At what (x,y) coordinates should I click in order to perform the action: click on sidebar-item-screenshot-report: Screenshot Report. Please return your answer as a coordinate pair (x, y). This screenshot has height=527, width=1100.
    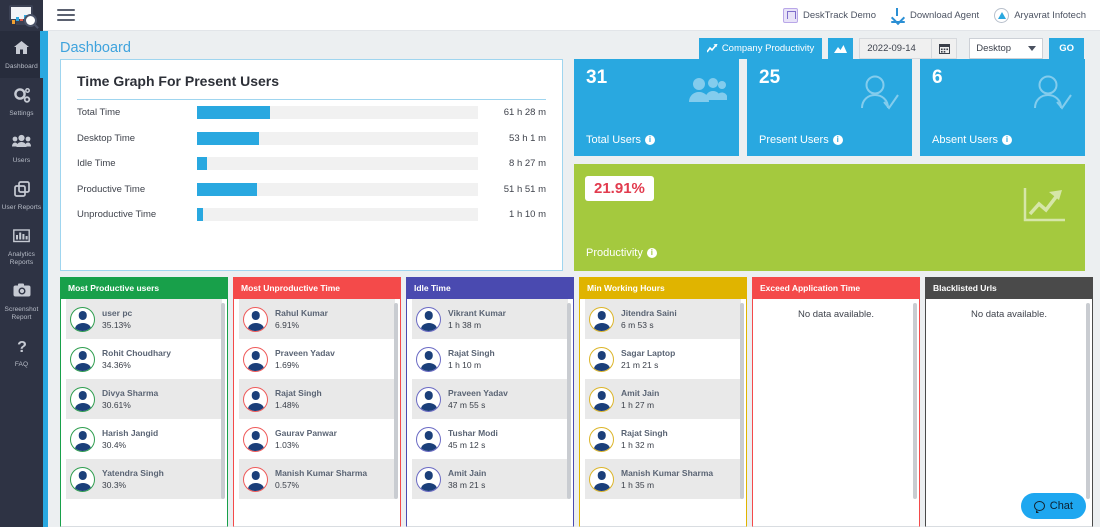
    Looking at the image, I should click on (21, 301).